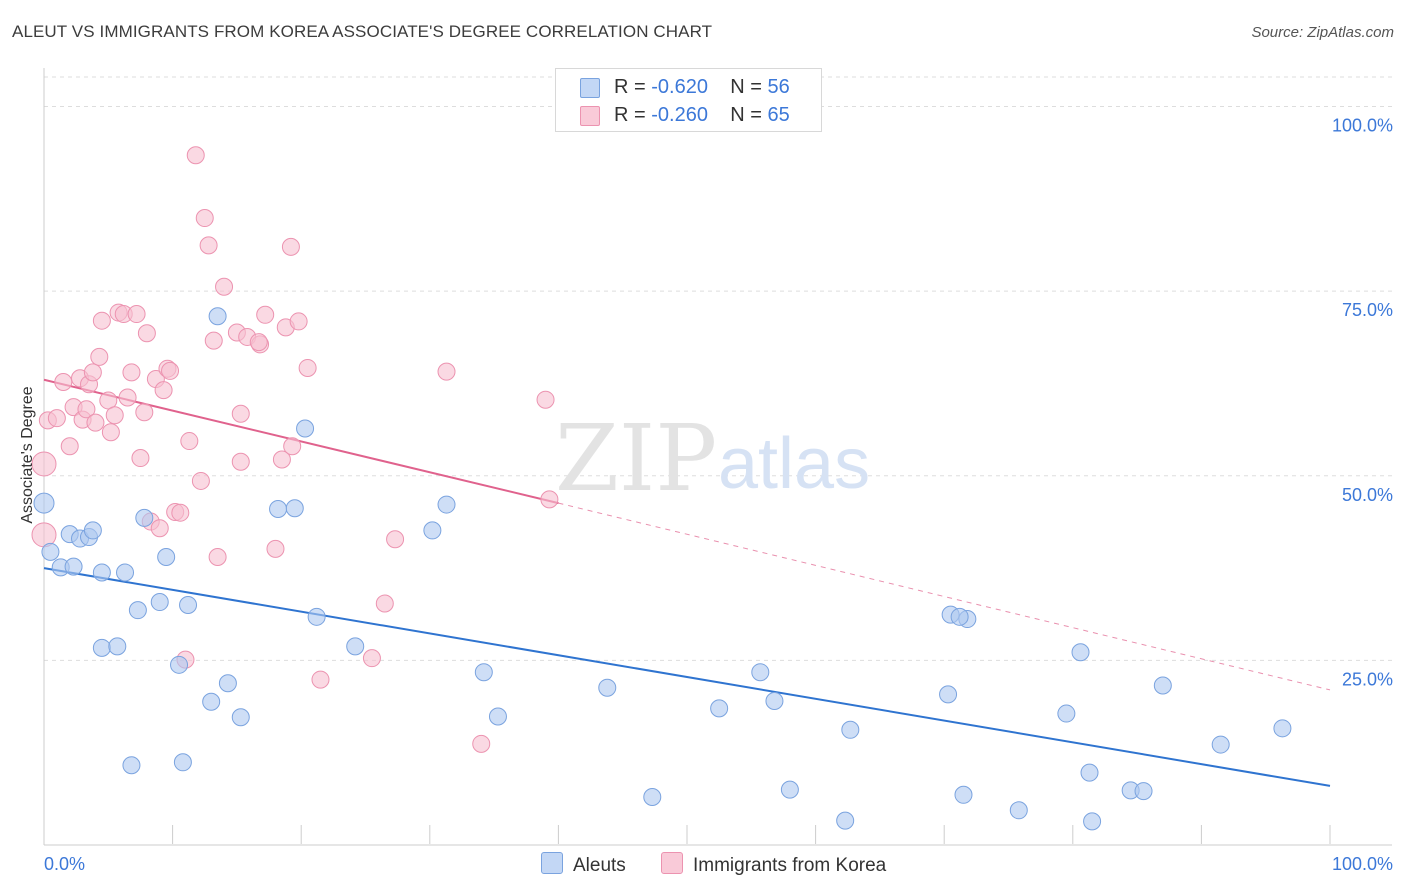  What do you see at coordinates (794, 464) in the screenshot?
I see `watermark-atlas: atlas` at bounding box center [794, 464].